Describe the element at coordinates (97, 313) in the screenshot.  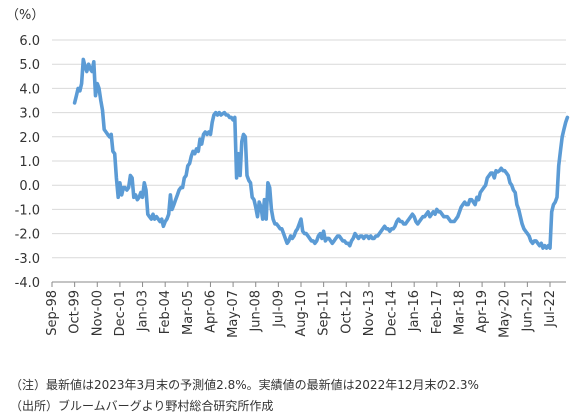
I see `x-tick-label: Nov-00` at that location.